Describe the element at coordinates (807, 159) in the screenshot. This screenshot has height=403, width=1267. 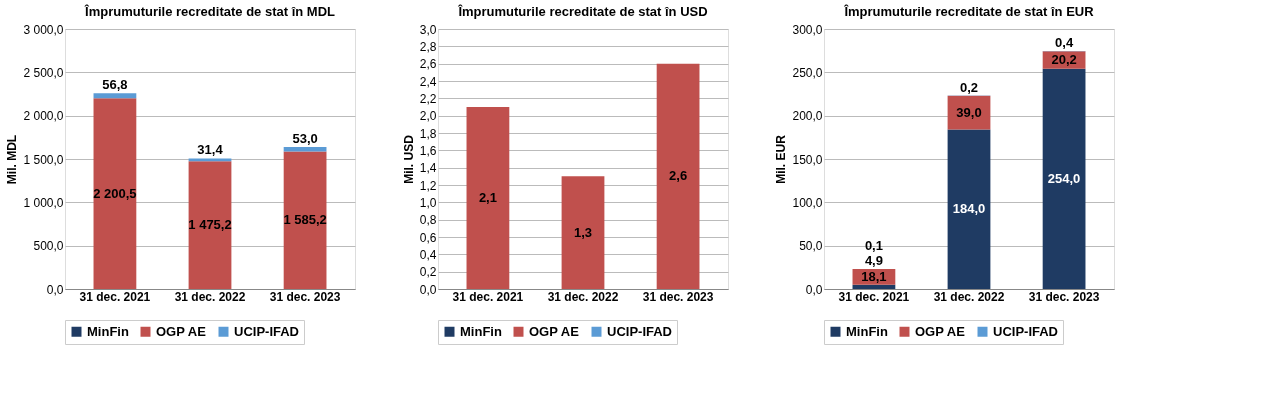
I see `y-tick-label: 150,0` at that location.